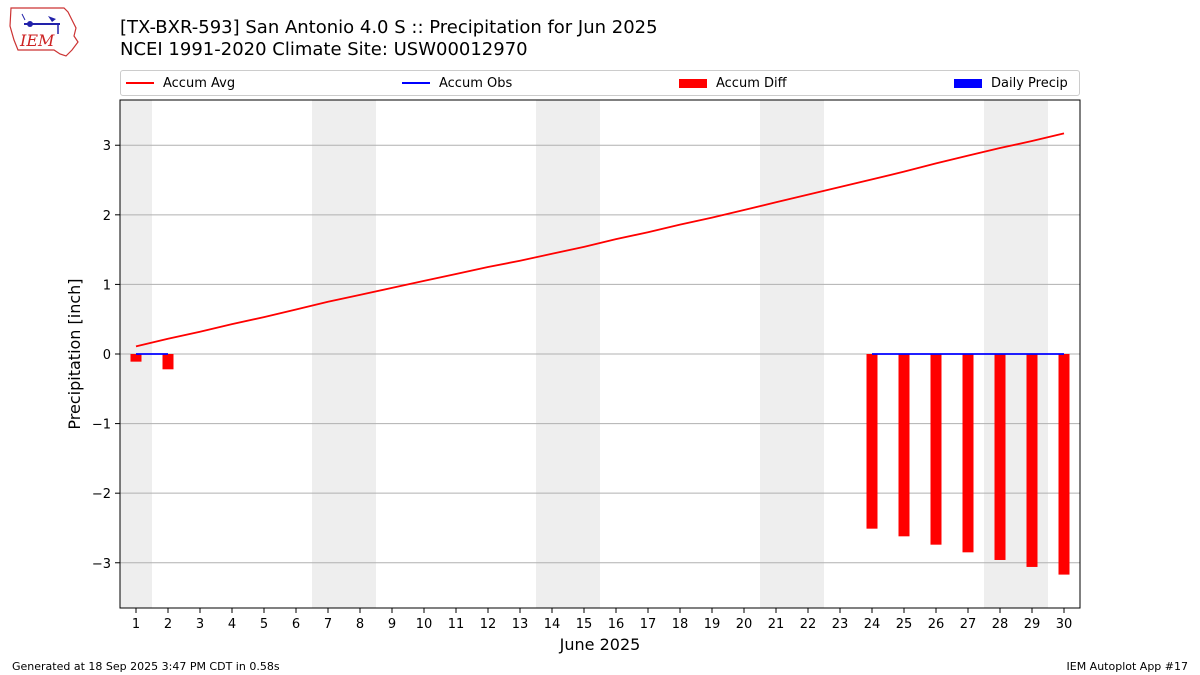 The height and width of the screenshot is (675, 1200). What do you see at coordinates (600, 644) in the screenshot?
I see `x-axis-label: June 2025` at bounding box center [600, 644].